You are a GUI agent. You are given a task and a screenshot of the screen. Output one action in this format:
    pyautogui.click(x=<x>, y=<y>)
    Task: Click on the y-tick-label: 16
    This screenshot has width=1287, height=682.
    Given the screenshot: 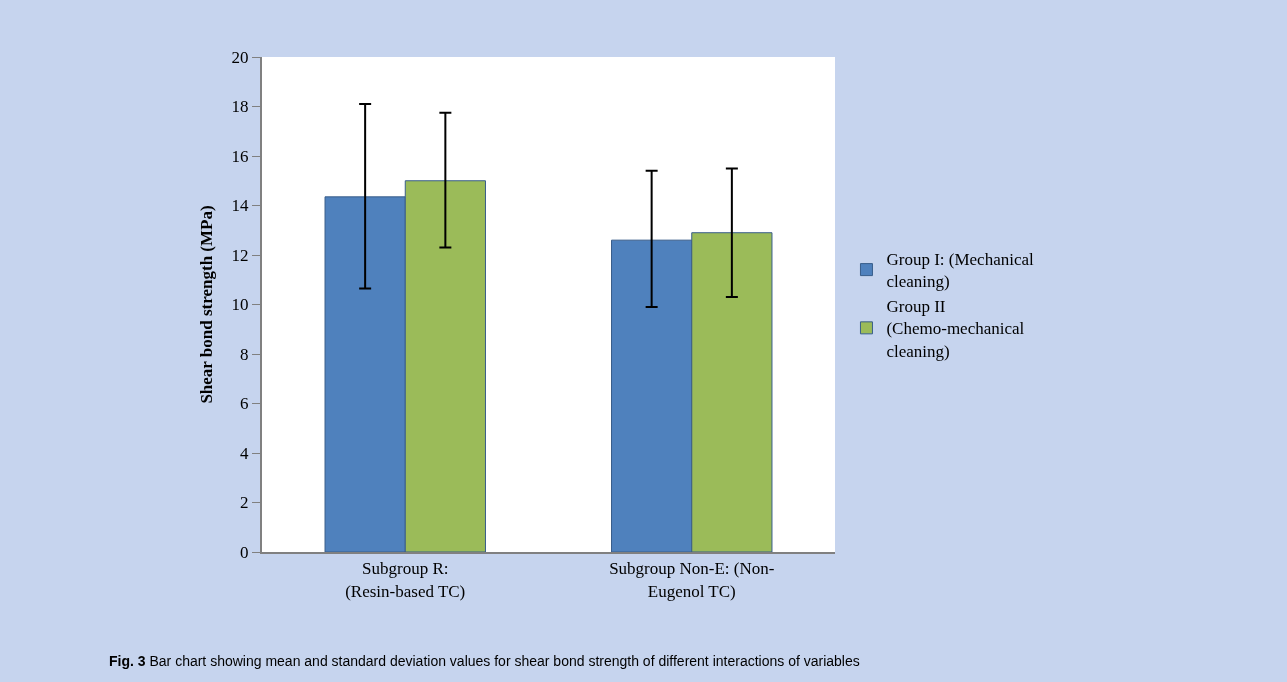 What is the action you would take?
    pyautogui.click(x=240, y=156)
    